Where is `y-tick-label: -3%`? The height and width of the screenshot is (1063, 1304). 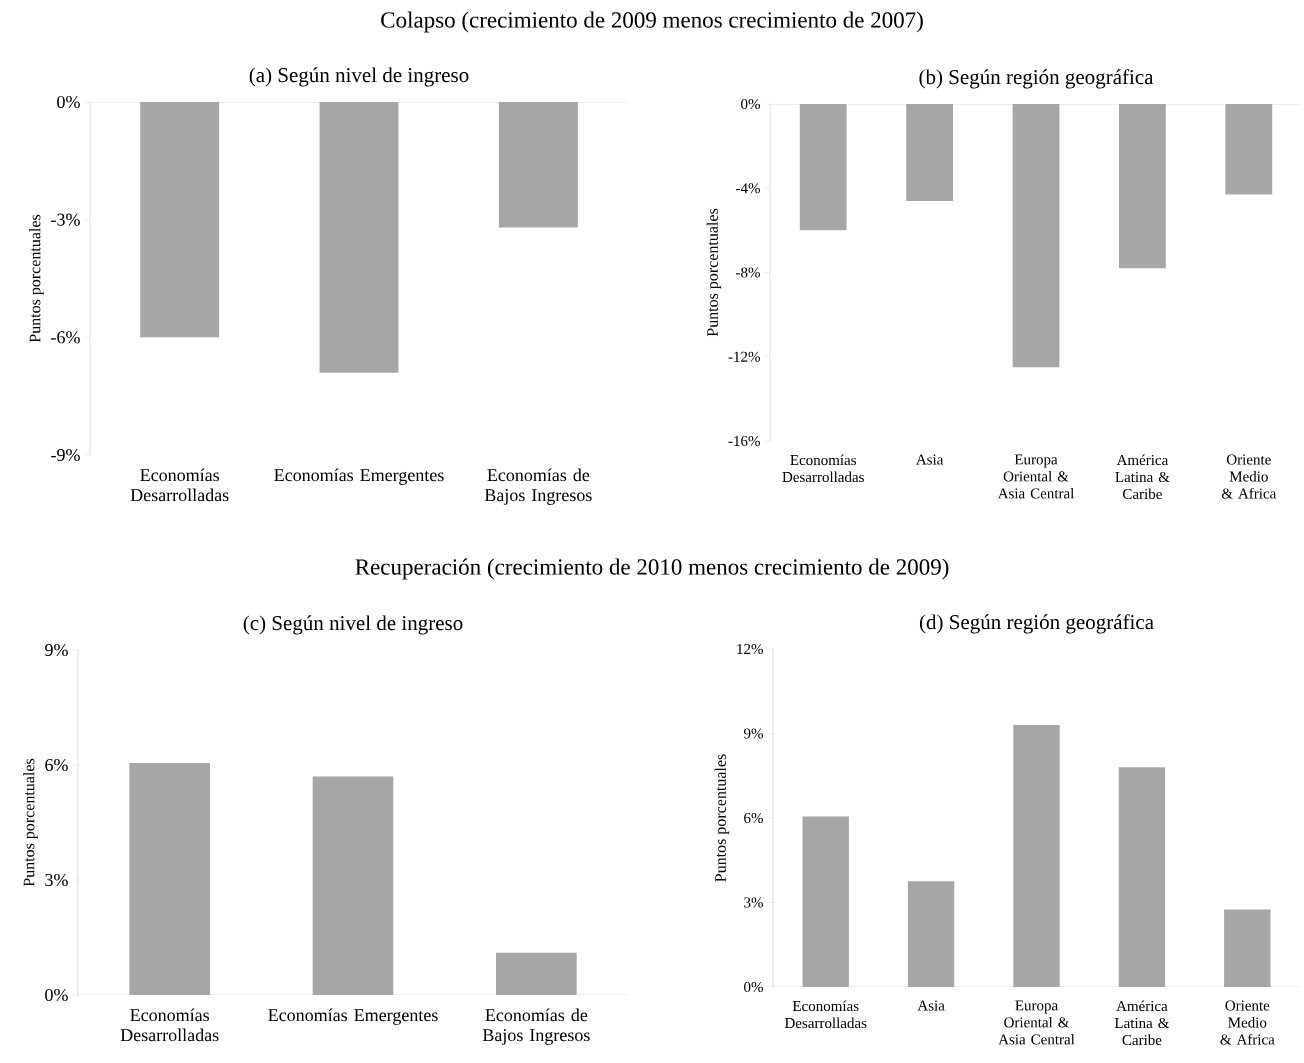 y-tick-label: -3% is located at coordinates (65, 219).